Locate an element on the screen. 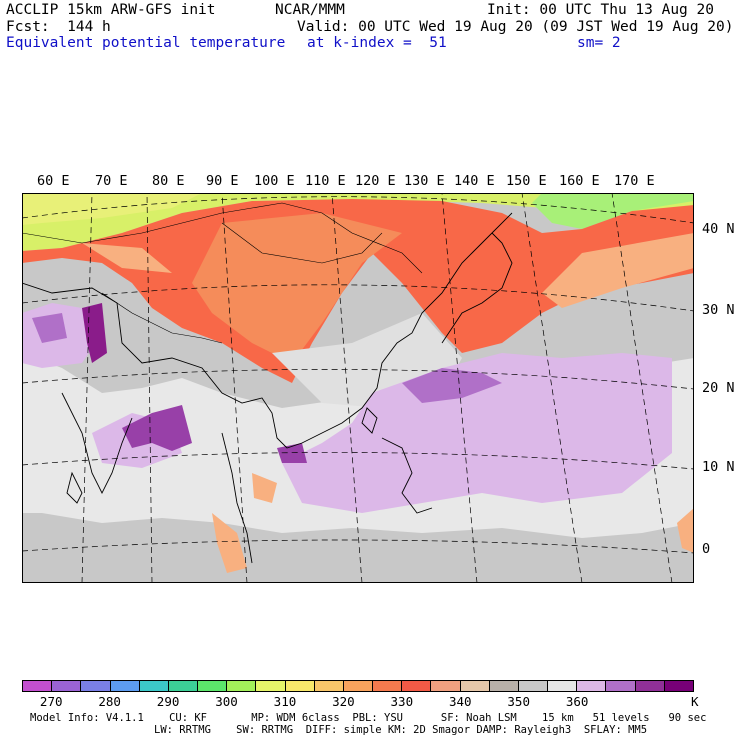 The image size is (740, 740). national-borders is located at coordinates (222, 273).